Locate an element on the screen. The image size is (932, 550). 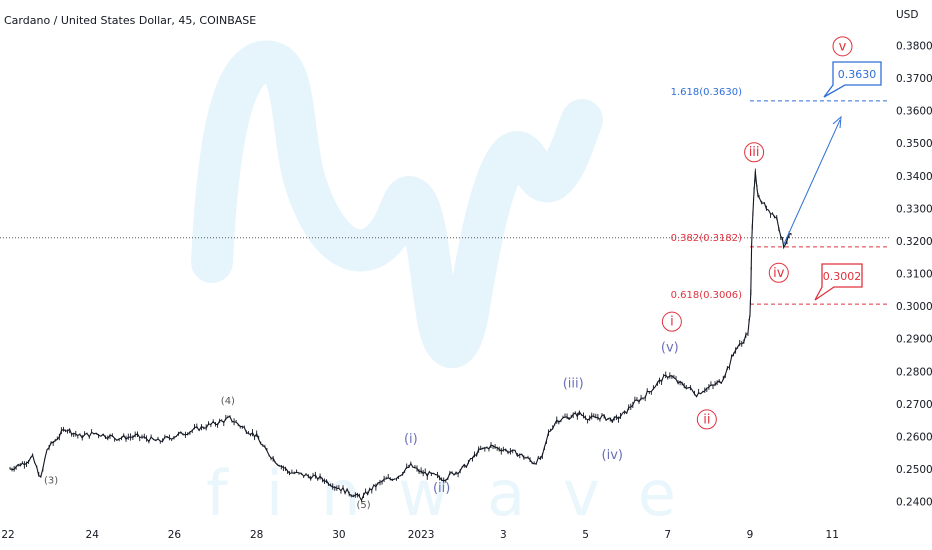
wave-label: (5) is located at coordinates (363, 505).